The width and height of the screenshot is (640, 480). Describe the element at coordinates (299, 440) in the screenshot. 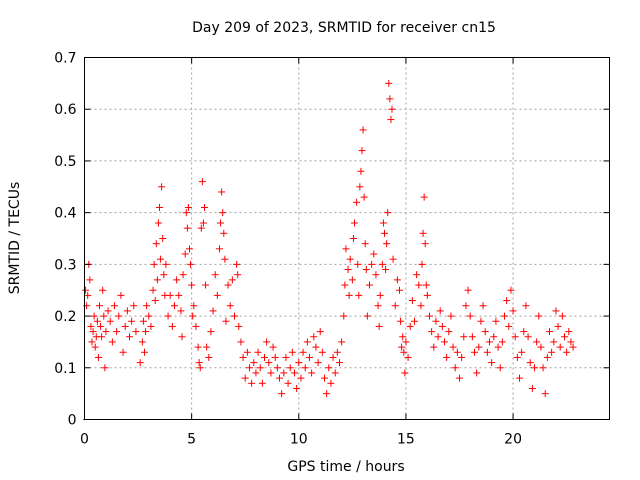

I see `x-tick-label: 10` at that location.